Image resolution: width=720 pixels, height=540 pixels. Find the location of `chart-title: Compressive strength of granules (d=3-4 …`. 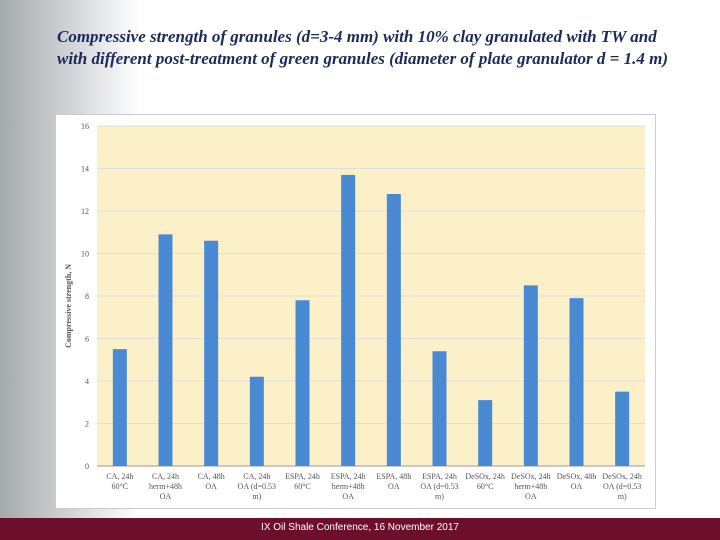

chart-title: Compressive strength of granules (d=3-4 … is located at coordinates (362, 47).